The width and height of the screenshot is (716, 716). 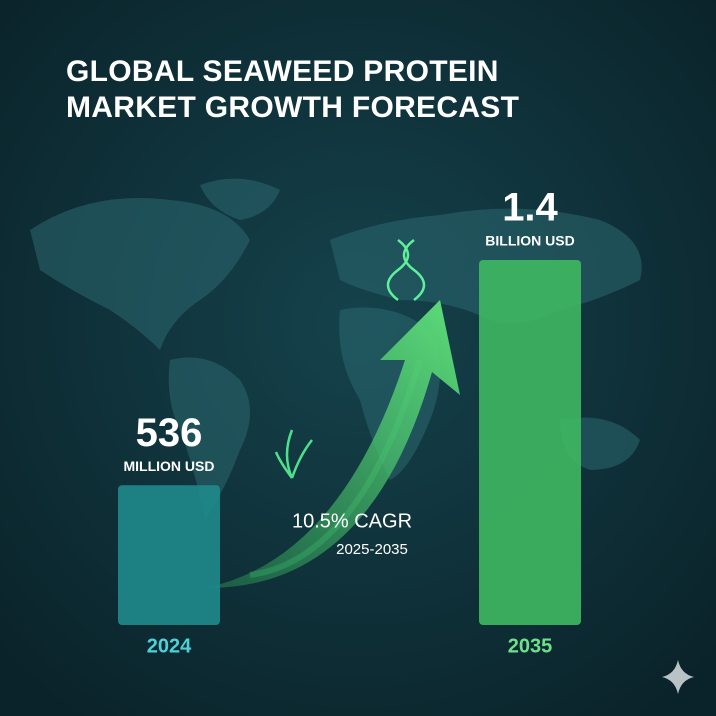 I want to click on value-unit: BILLION USD, so click(x=529, y=241).